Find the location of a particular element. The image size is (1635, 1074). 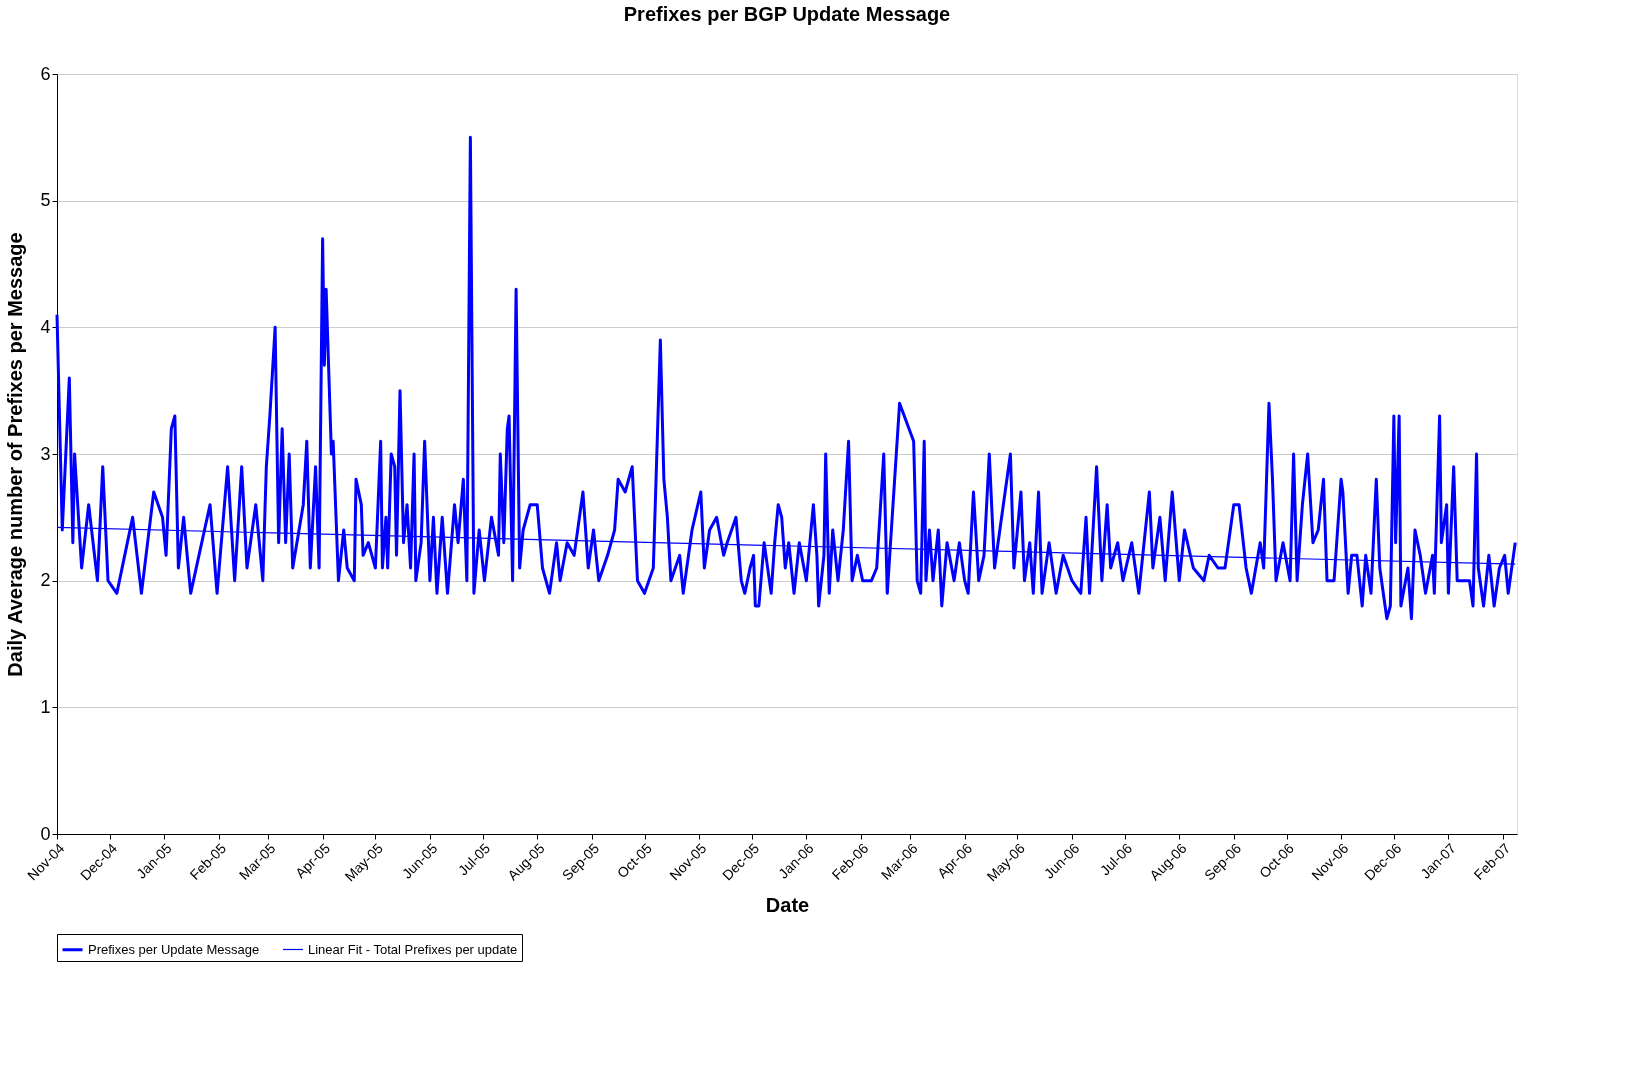

y-tick-label: 4 is located at coordinates (45, 326).